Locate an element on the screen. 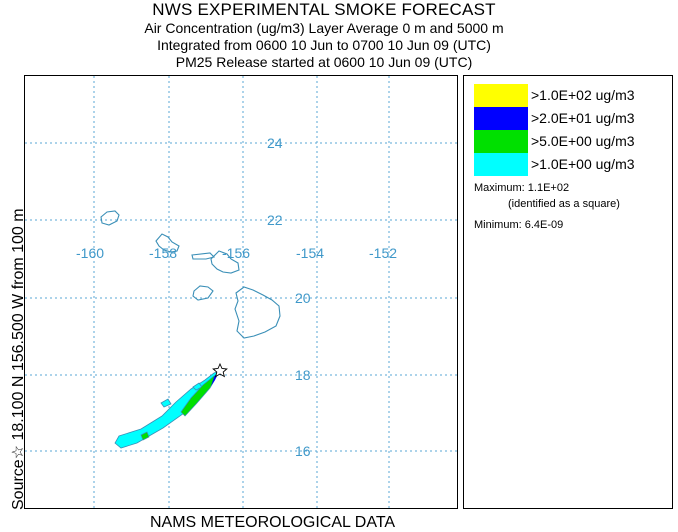 Image resolution: width=678 pixels, height=532 pixels. legend-label: >1.0E+00 ug/m3 is located at coordinates (583, 164).